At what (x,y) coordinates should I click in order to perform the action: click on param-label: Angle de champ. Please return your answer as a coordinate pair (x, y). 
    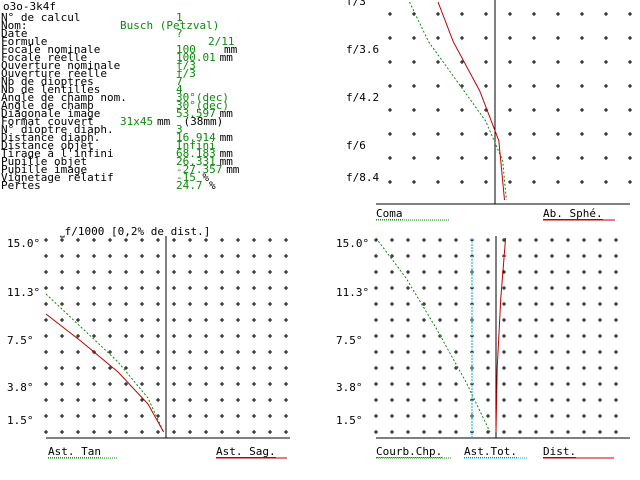
    Looking at the image, I should click on (47, 105).